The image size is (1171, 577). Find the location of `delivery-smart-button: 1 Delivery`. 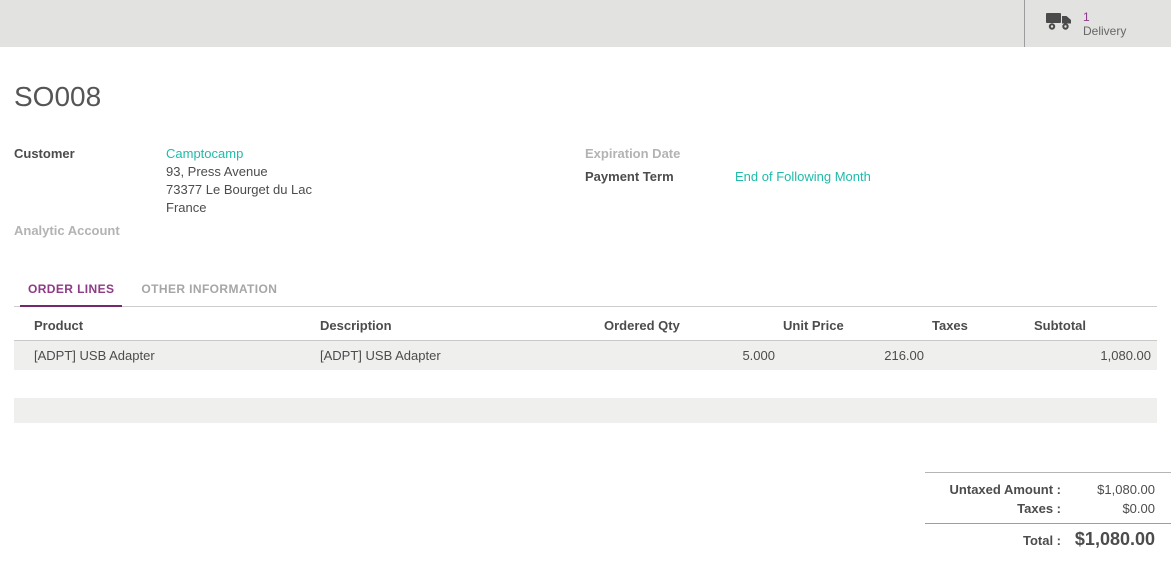

delivery-smart-button: 1 Delivery is located at coordinates (1097, 23).